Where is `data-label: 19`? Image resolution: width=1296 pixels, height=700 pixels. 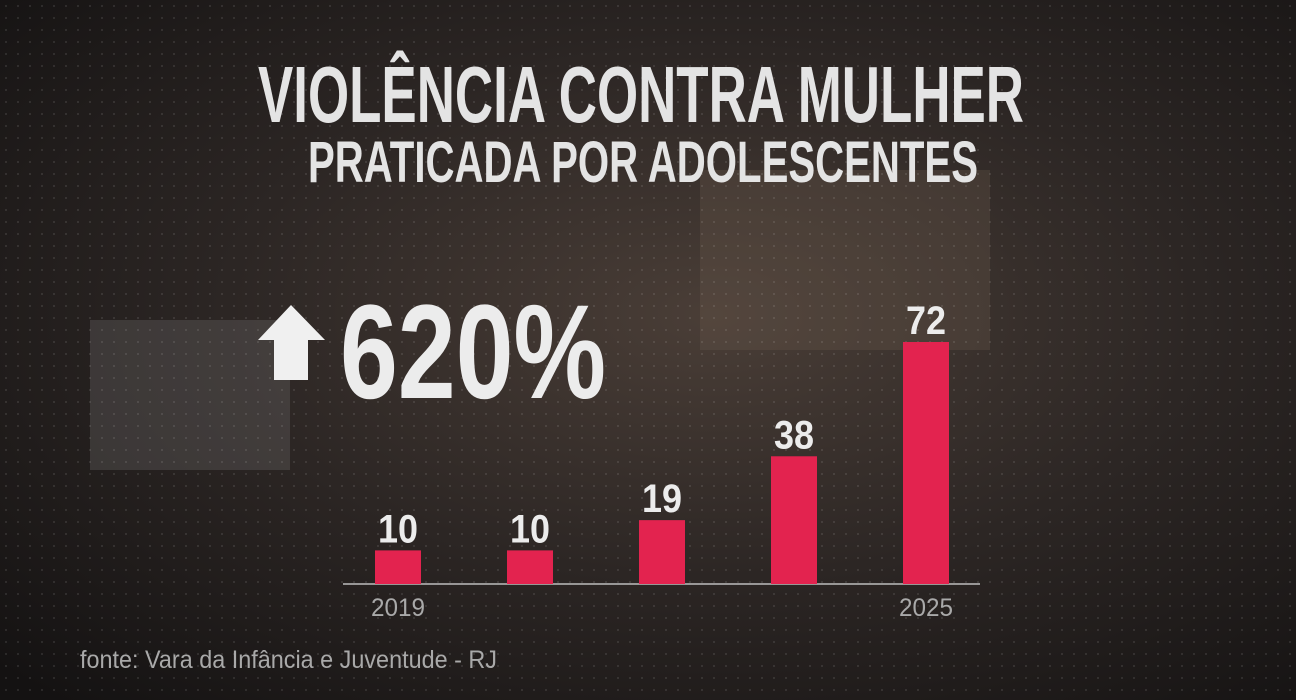 data-label: 19 is located at coordinates (662, 499).